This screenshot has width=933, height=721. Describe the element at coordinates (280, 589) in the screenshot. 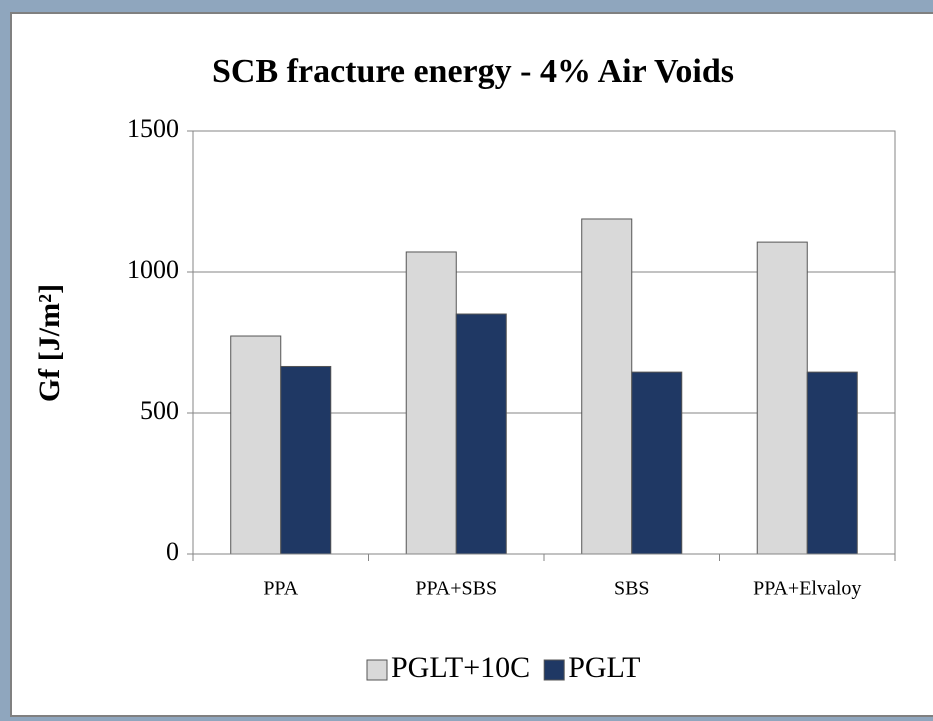

I see `x-tick-label: PPA` at that location.